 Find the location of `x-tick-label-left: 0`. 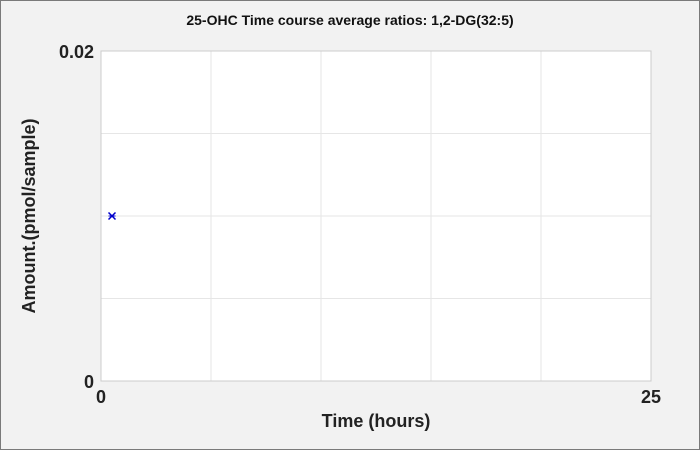

x-tick-label-left: 0 is located at coordinates (101, 397).